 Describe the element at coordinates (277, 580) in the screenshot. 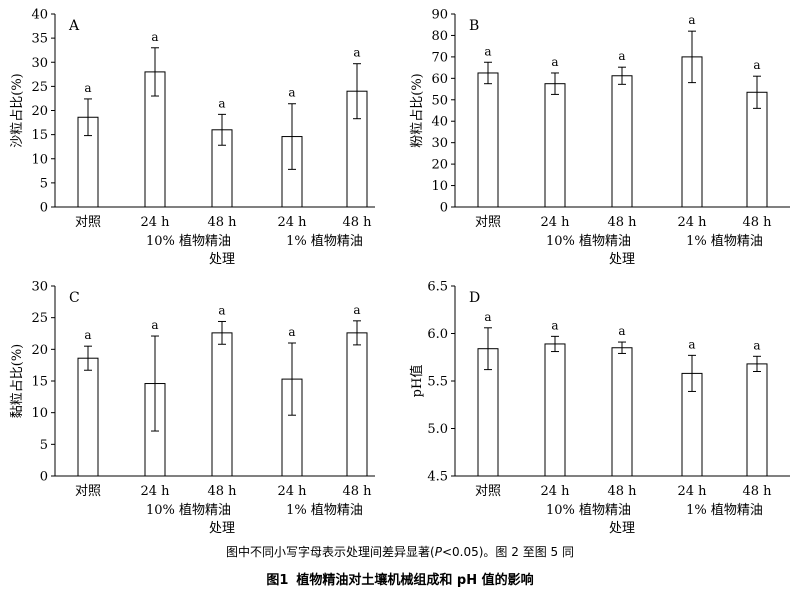

I see `figure-number: 图1` at that location.